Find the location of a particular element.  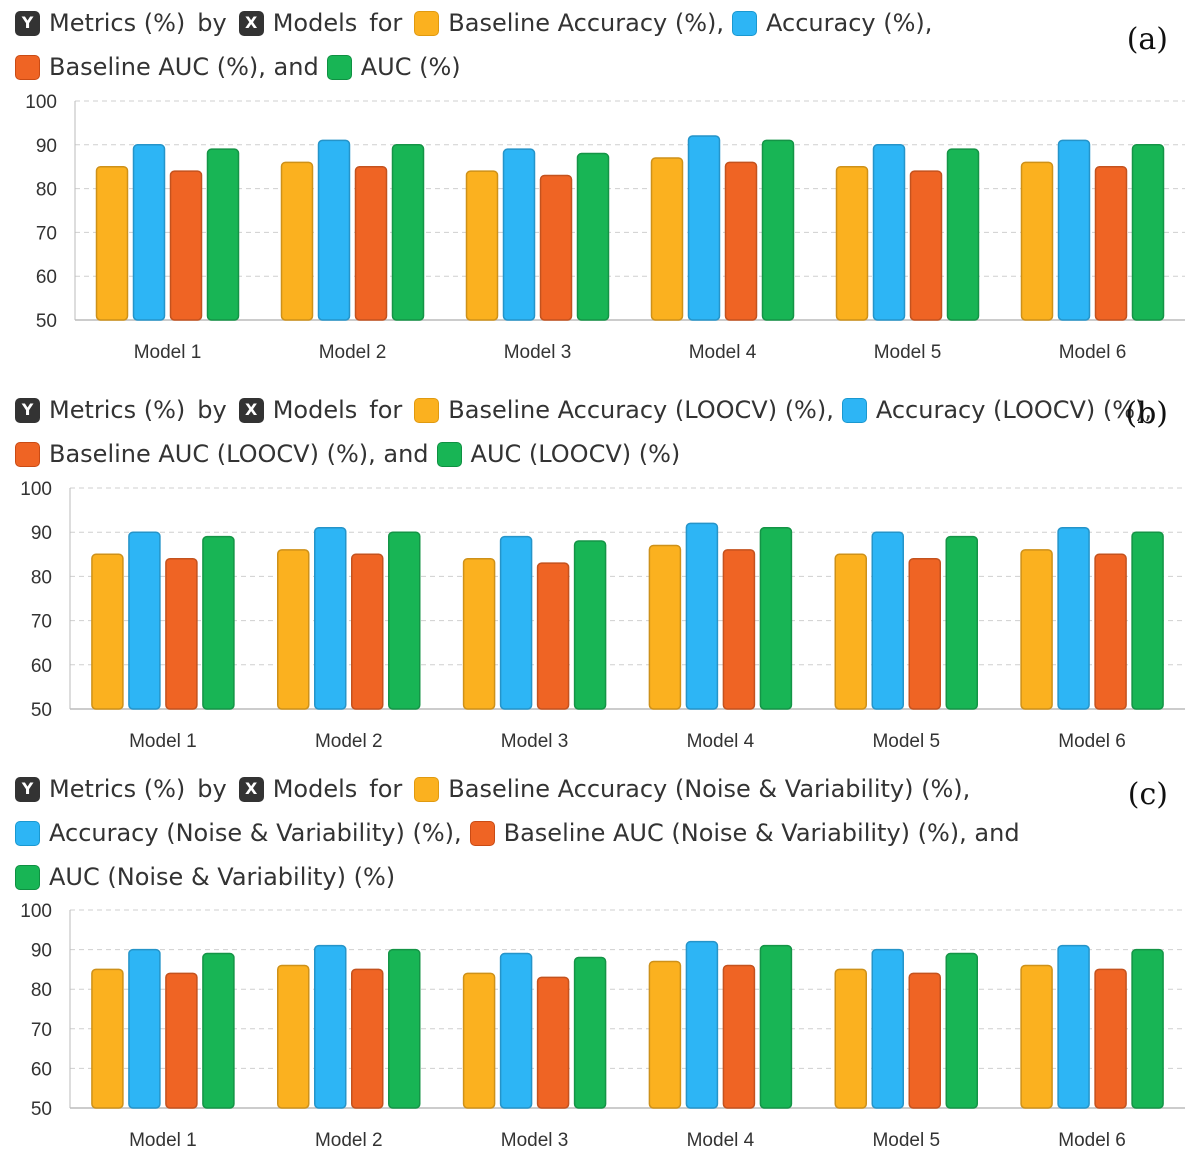

legend-label: AUC (LOOCV) (%) is located at coordinates (575, 454).